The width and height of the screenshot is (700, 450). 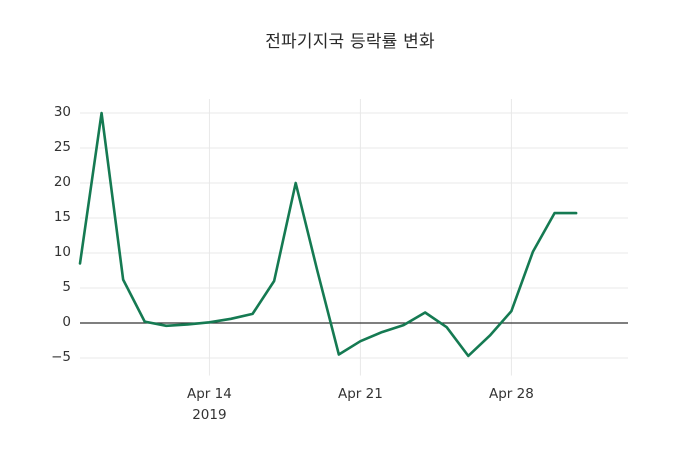 What do you see at coordinates (209, 393) in the screenshot?
I see `x-axis-tick-label: Apr 14` at bounding box center [209, 393].